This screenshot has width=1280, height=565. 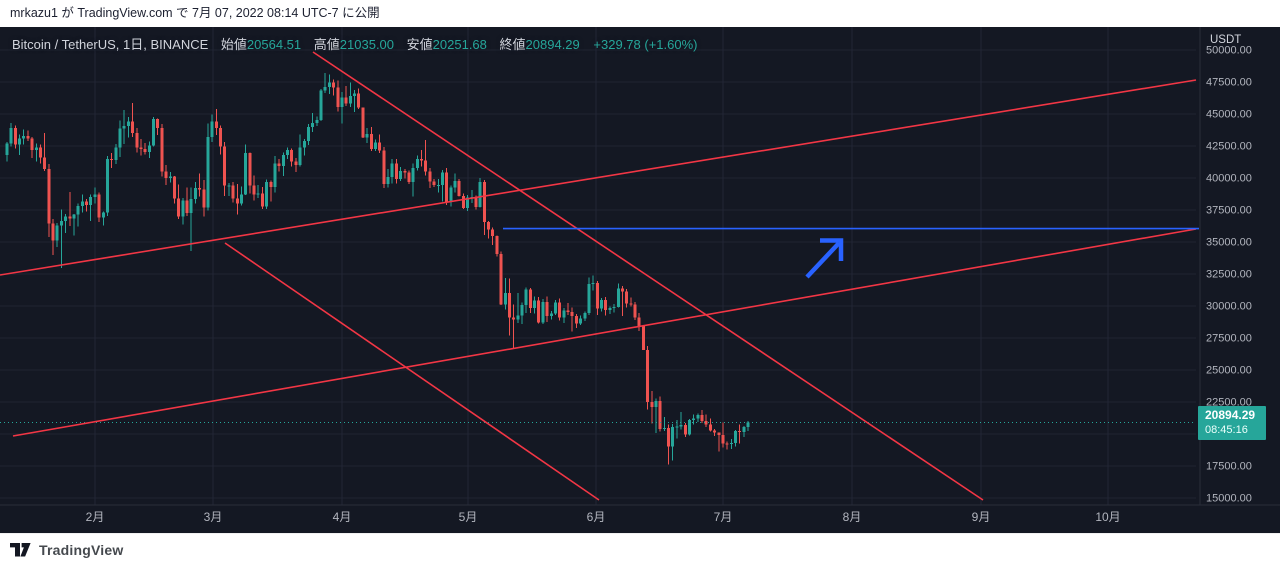 I want to click on up-right-arrow, so click(x=823, y=260).